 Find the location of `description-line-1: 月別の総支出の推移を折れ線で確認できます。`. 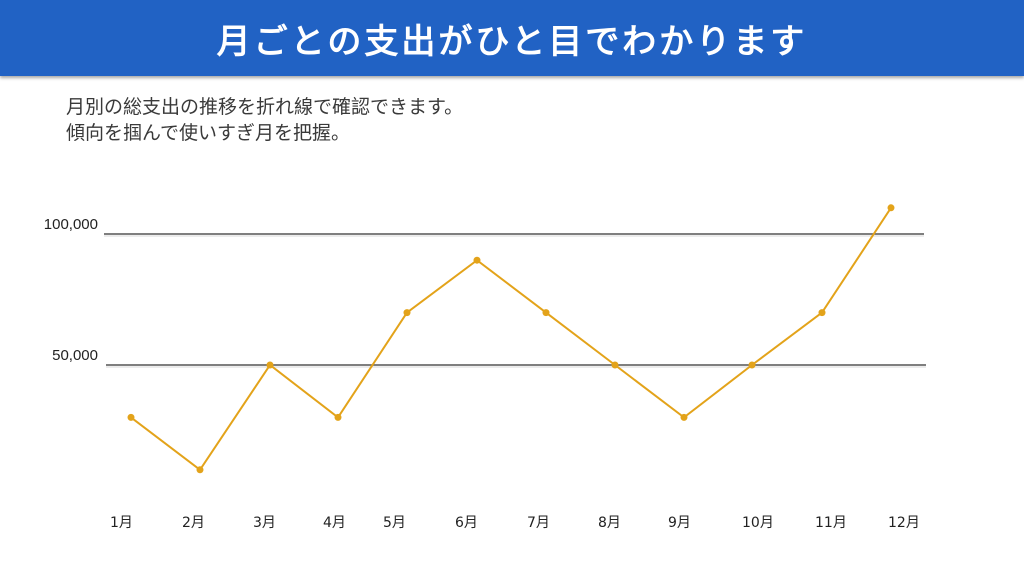

description-line-1: 月別の総支出の推移を折れ線で確認できます。 is located at coordinates (265, 107).